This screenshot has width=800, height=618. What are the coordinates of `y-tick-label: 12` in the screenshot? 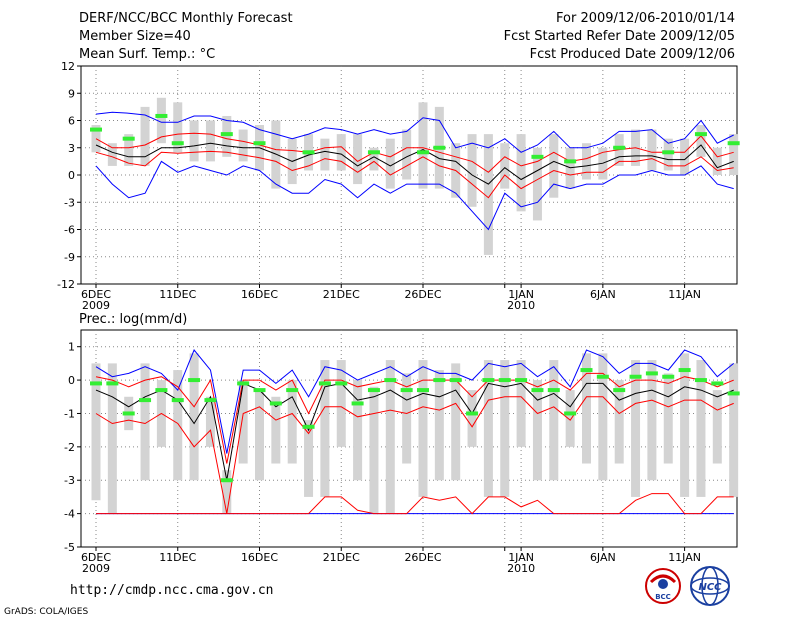 It's located at (68, 66).